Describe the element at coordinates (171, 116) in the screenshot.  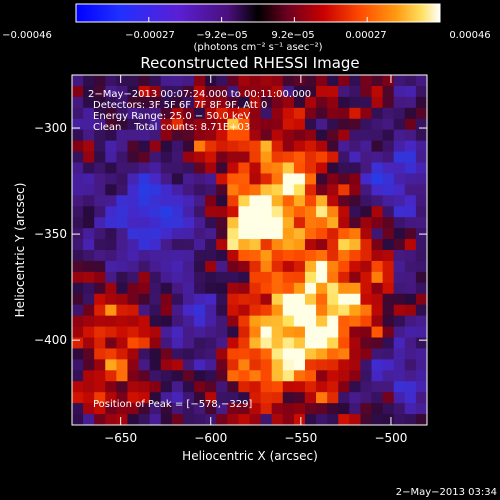
I see `info-line-3: Energy Range: 25.0 − 50.0 keV` at that location.